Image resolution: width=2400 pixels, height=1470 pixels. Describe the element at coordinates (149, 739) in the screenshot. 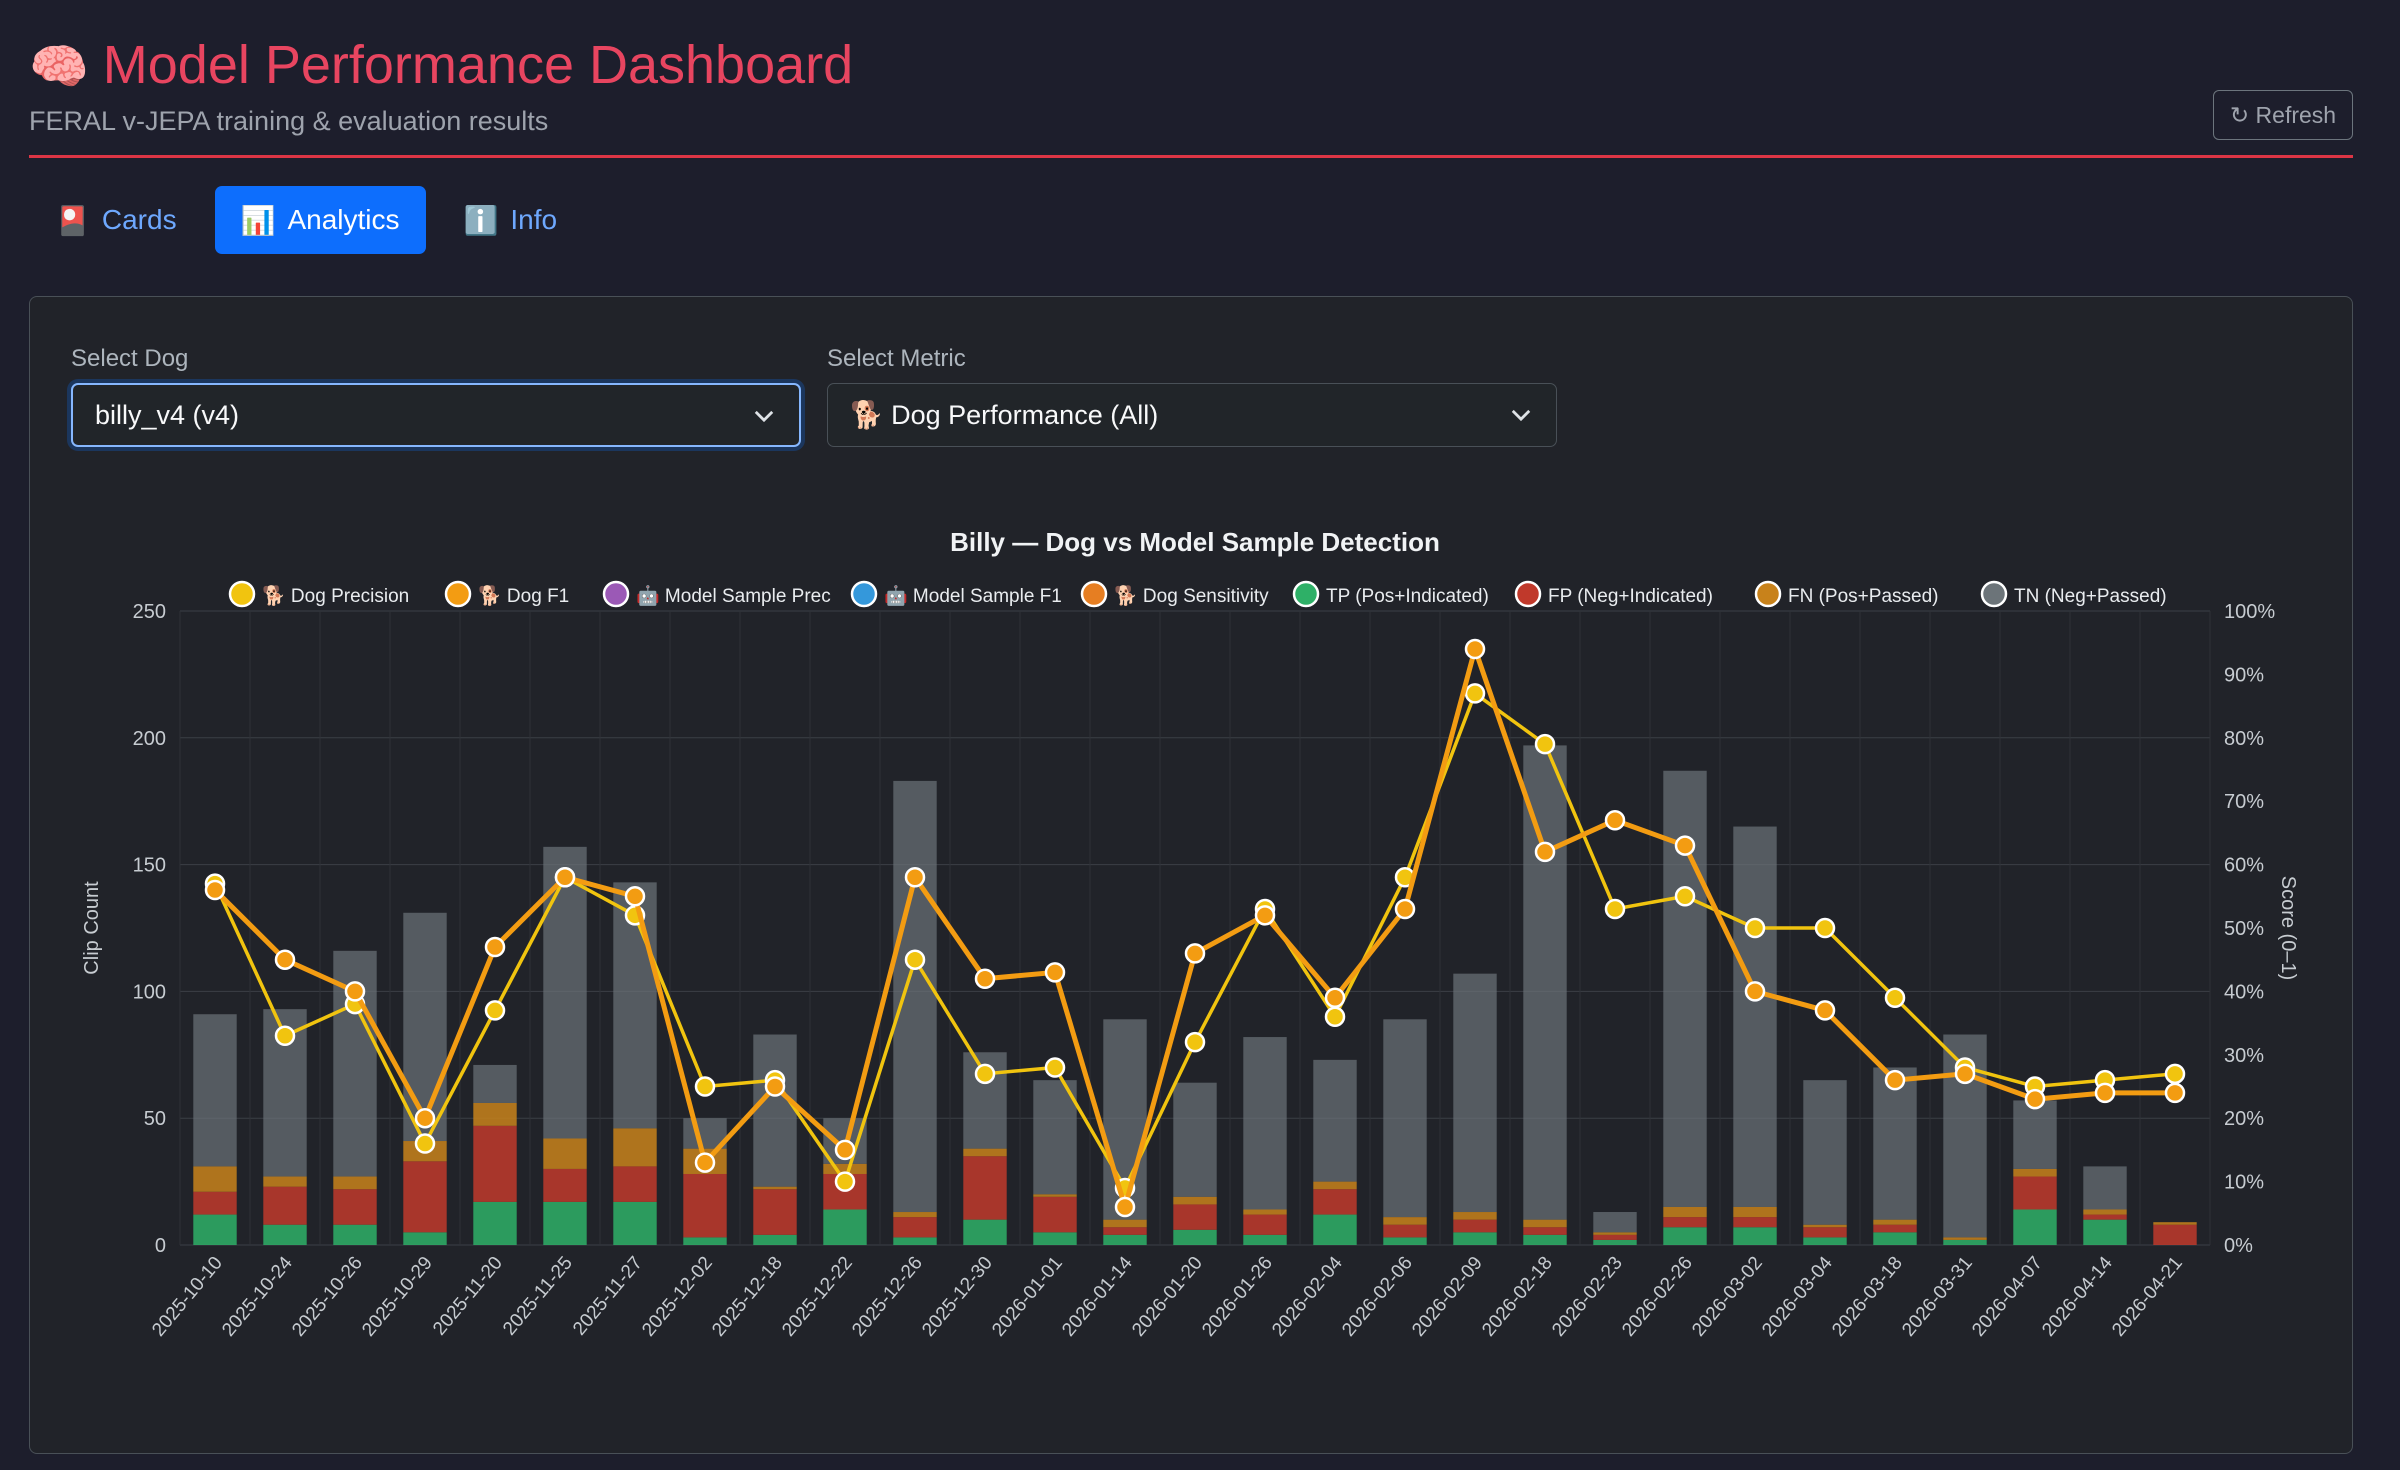

I see `y-tick-label: 200` at that location.